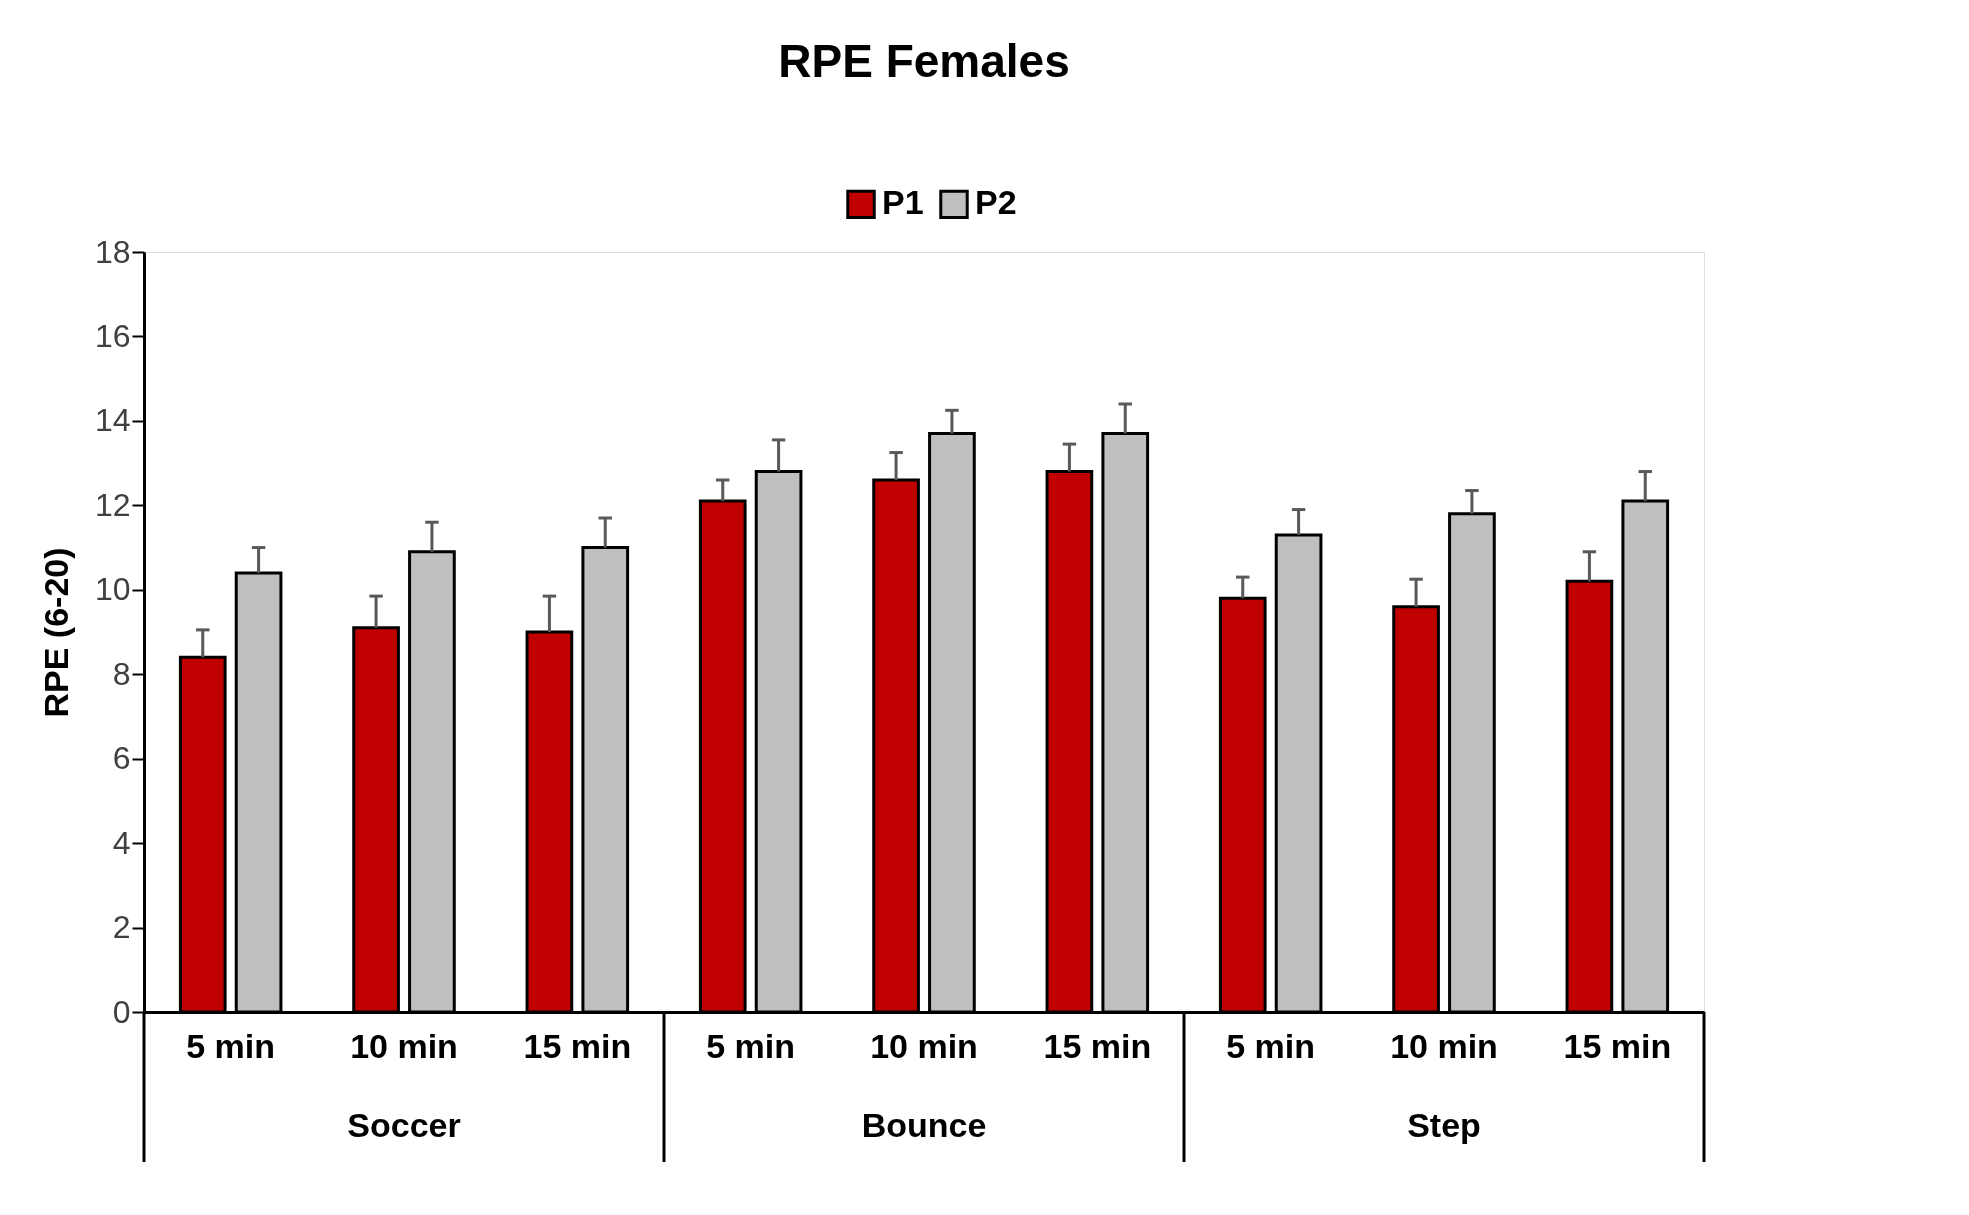 This screenshot has height=1215, width=1969. I want to click on y-tick-label: 8, so click(121, 673).